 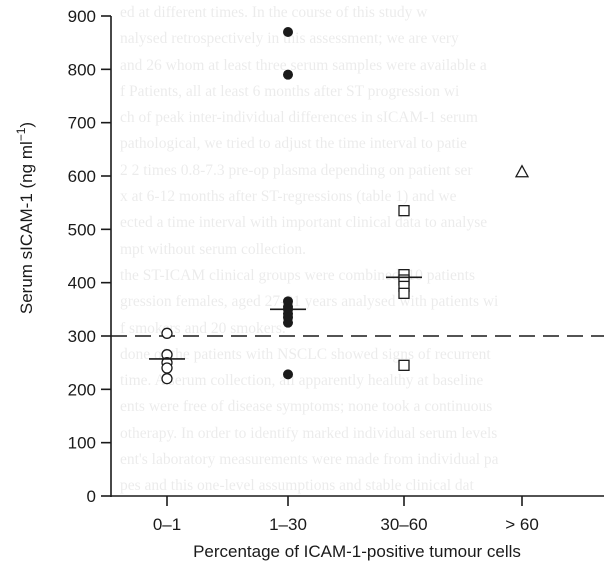 I want to click on y-axis-title: Serum sICAM-1 (ng ml−1), so click(x=25, y=218).